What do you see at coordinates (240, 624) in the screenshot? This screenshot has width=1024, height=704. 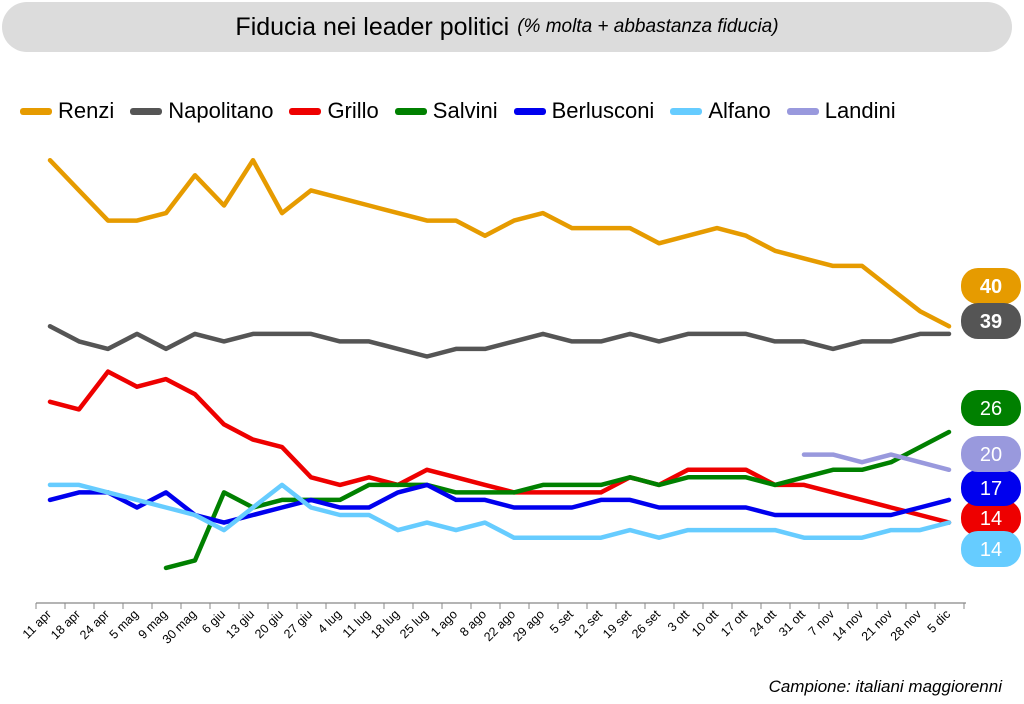 I see `x-tick-label: 13 giu` at bounding box center [240, 624].